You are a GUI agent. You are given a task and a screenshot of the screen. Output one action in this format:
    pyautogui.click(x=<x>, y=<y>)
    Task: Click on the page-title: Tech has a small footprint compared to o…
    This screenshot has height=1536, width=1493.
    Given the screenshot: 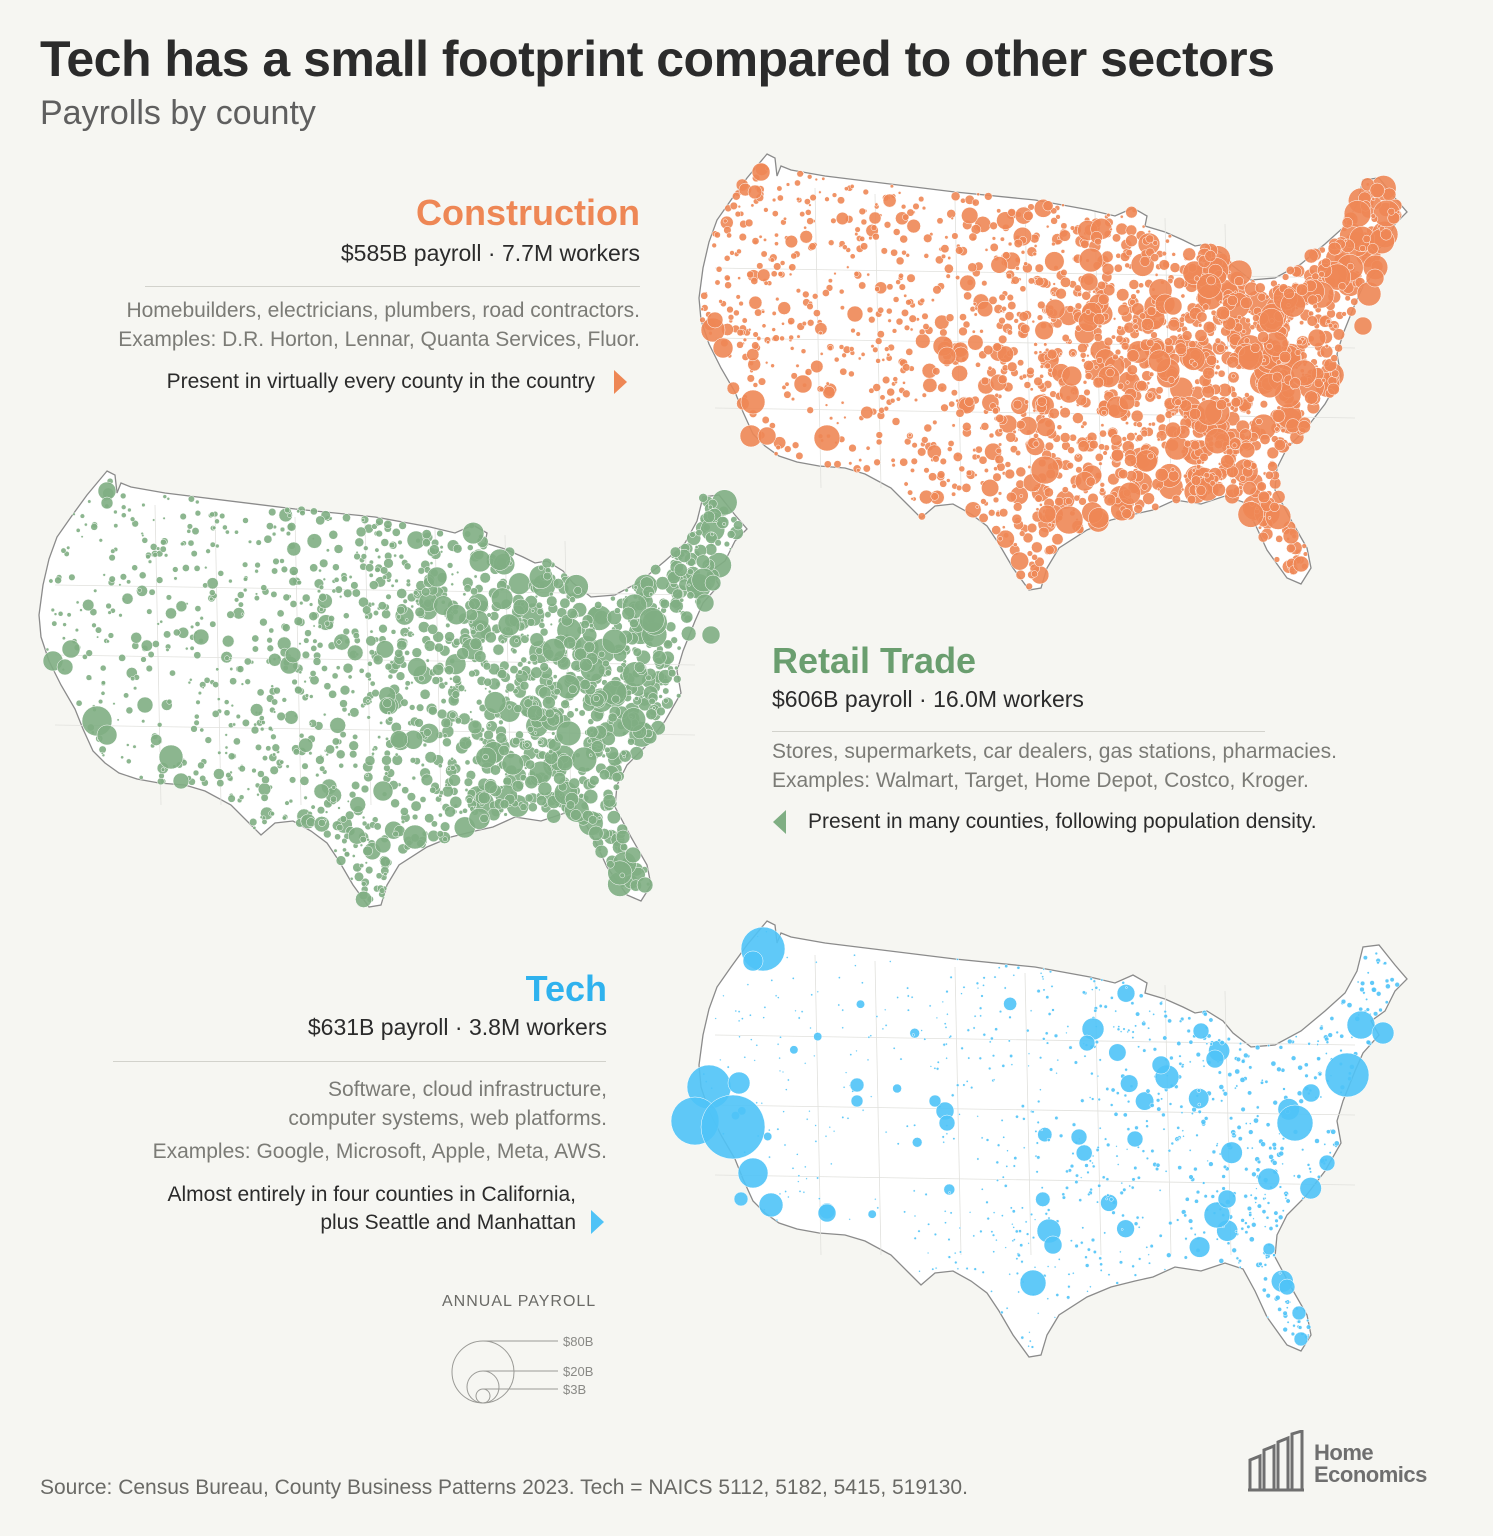 What is the action you would take?
    pyautogui.click(x=657, y=59)
    